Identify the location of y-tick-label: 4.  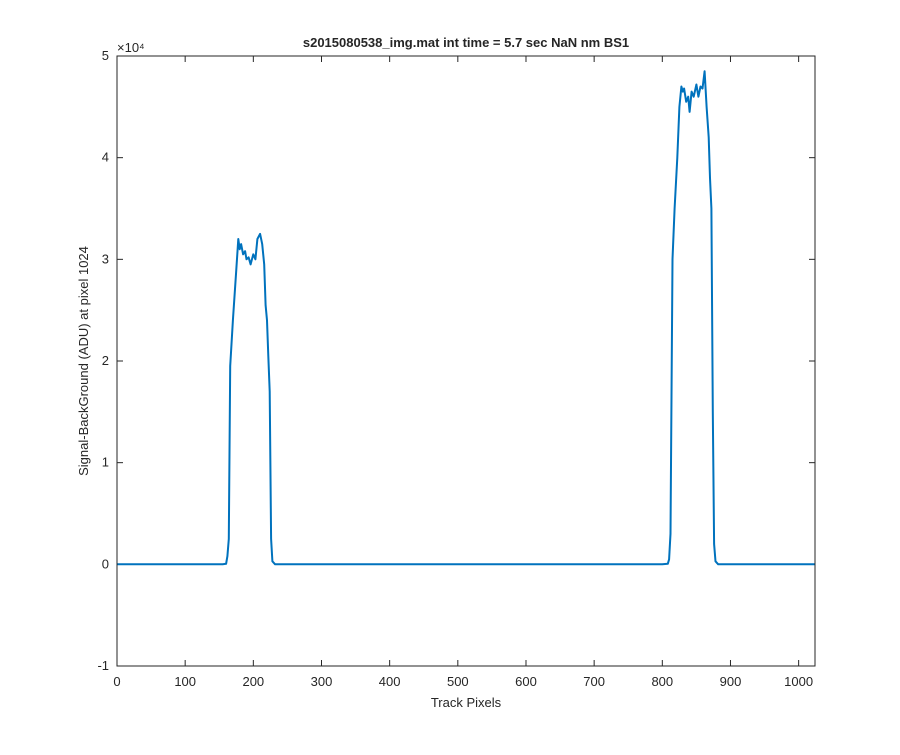
(105, 157).